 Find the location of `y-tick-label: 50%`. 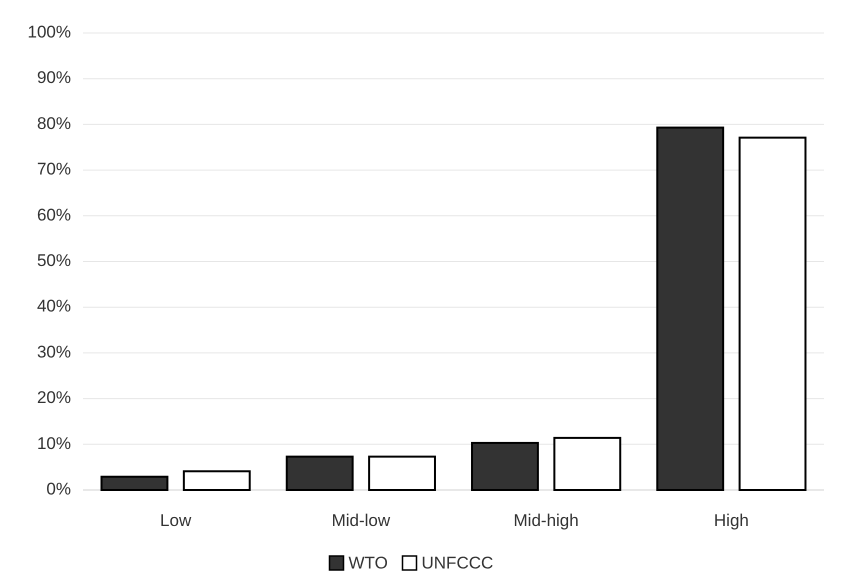

y-tick-label: 50% is located at coordinates (53, 260).